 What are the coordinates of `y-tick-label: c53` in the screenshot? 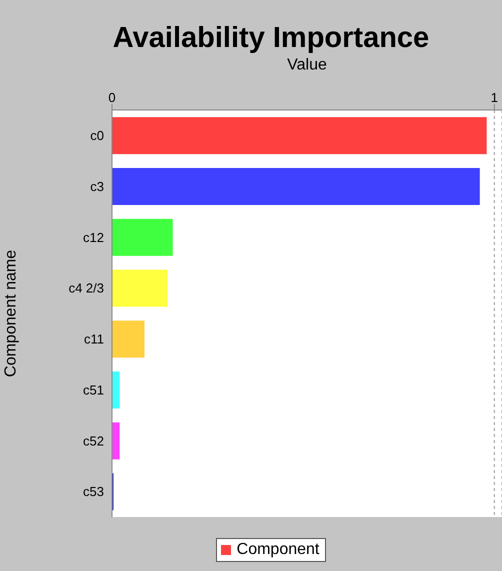 It's located at (93, 492).